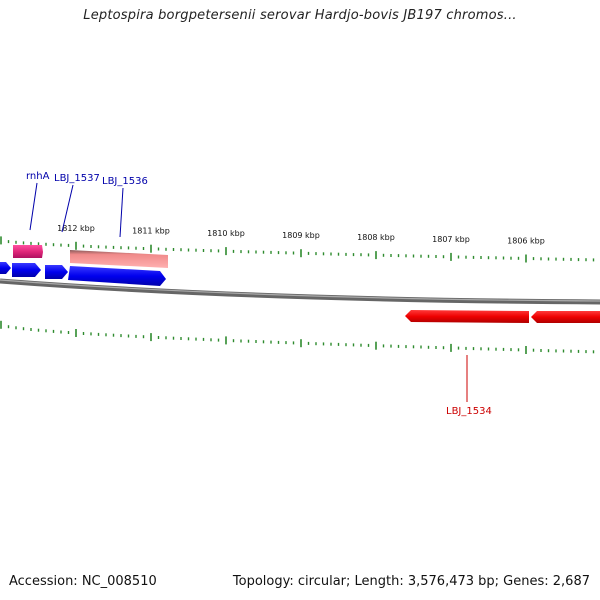 The width and height of the screenshot is (600, 600). I want to click on gene-arrow-lbj1534, so click(467, 316).